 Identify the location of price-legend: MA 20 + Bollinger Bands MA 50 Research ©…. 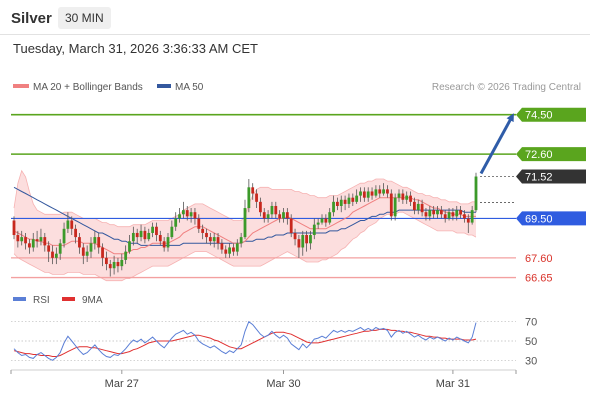
(297, 87).